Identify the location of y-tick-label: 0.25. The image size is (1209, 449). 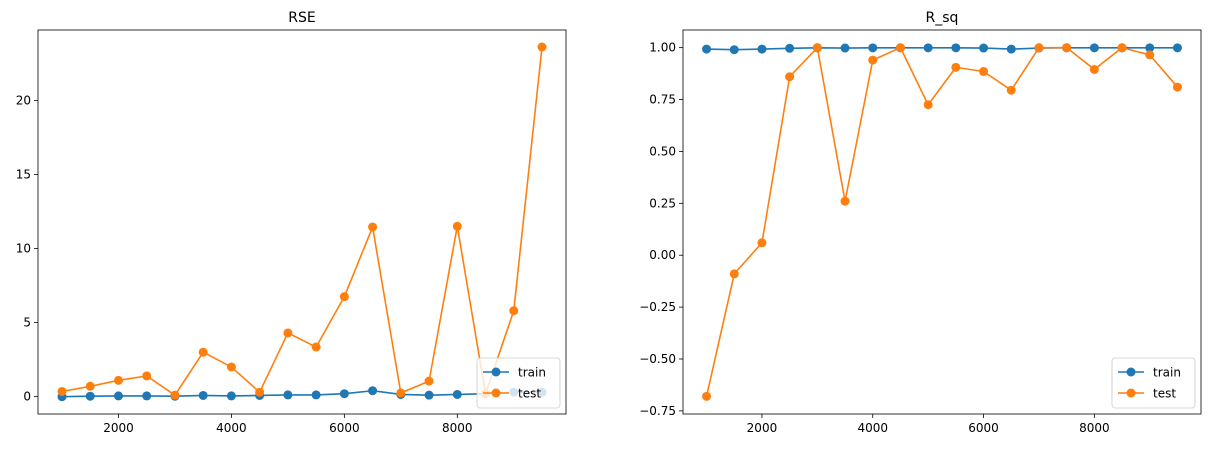
(662, 203).